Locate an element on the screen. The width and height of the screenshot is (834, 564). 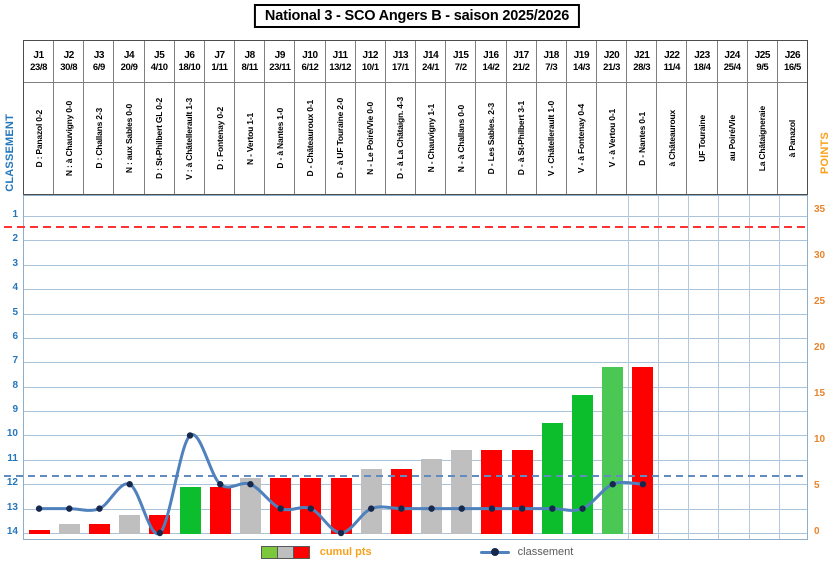
matchday-column-J13: J13 17/1 D - à La Châtaign. 4-3 is located at coordinates (400, 117).